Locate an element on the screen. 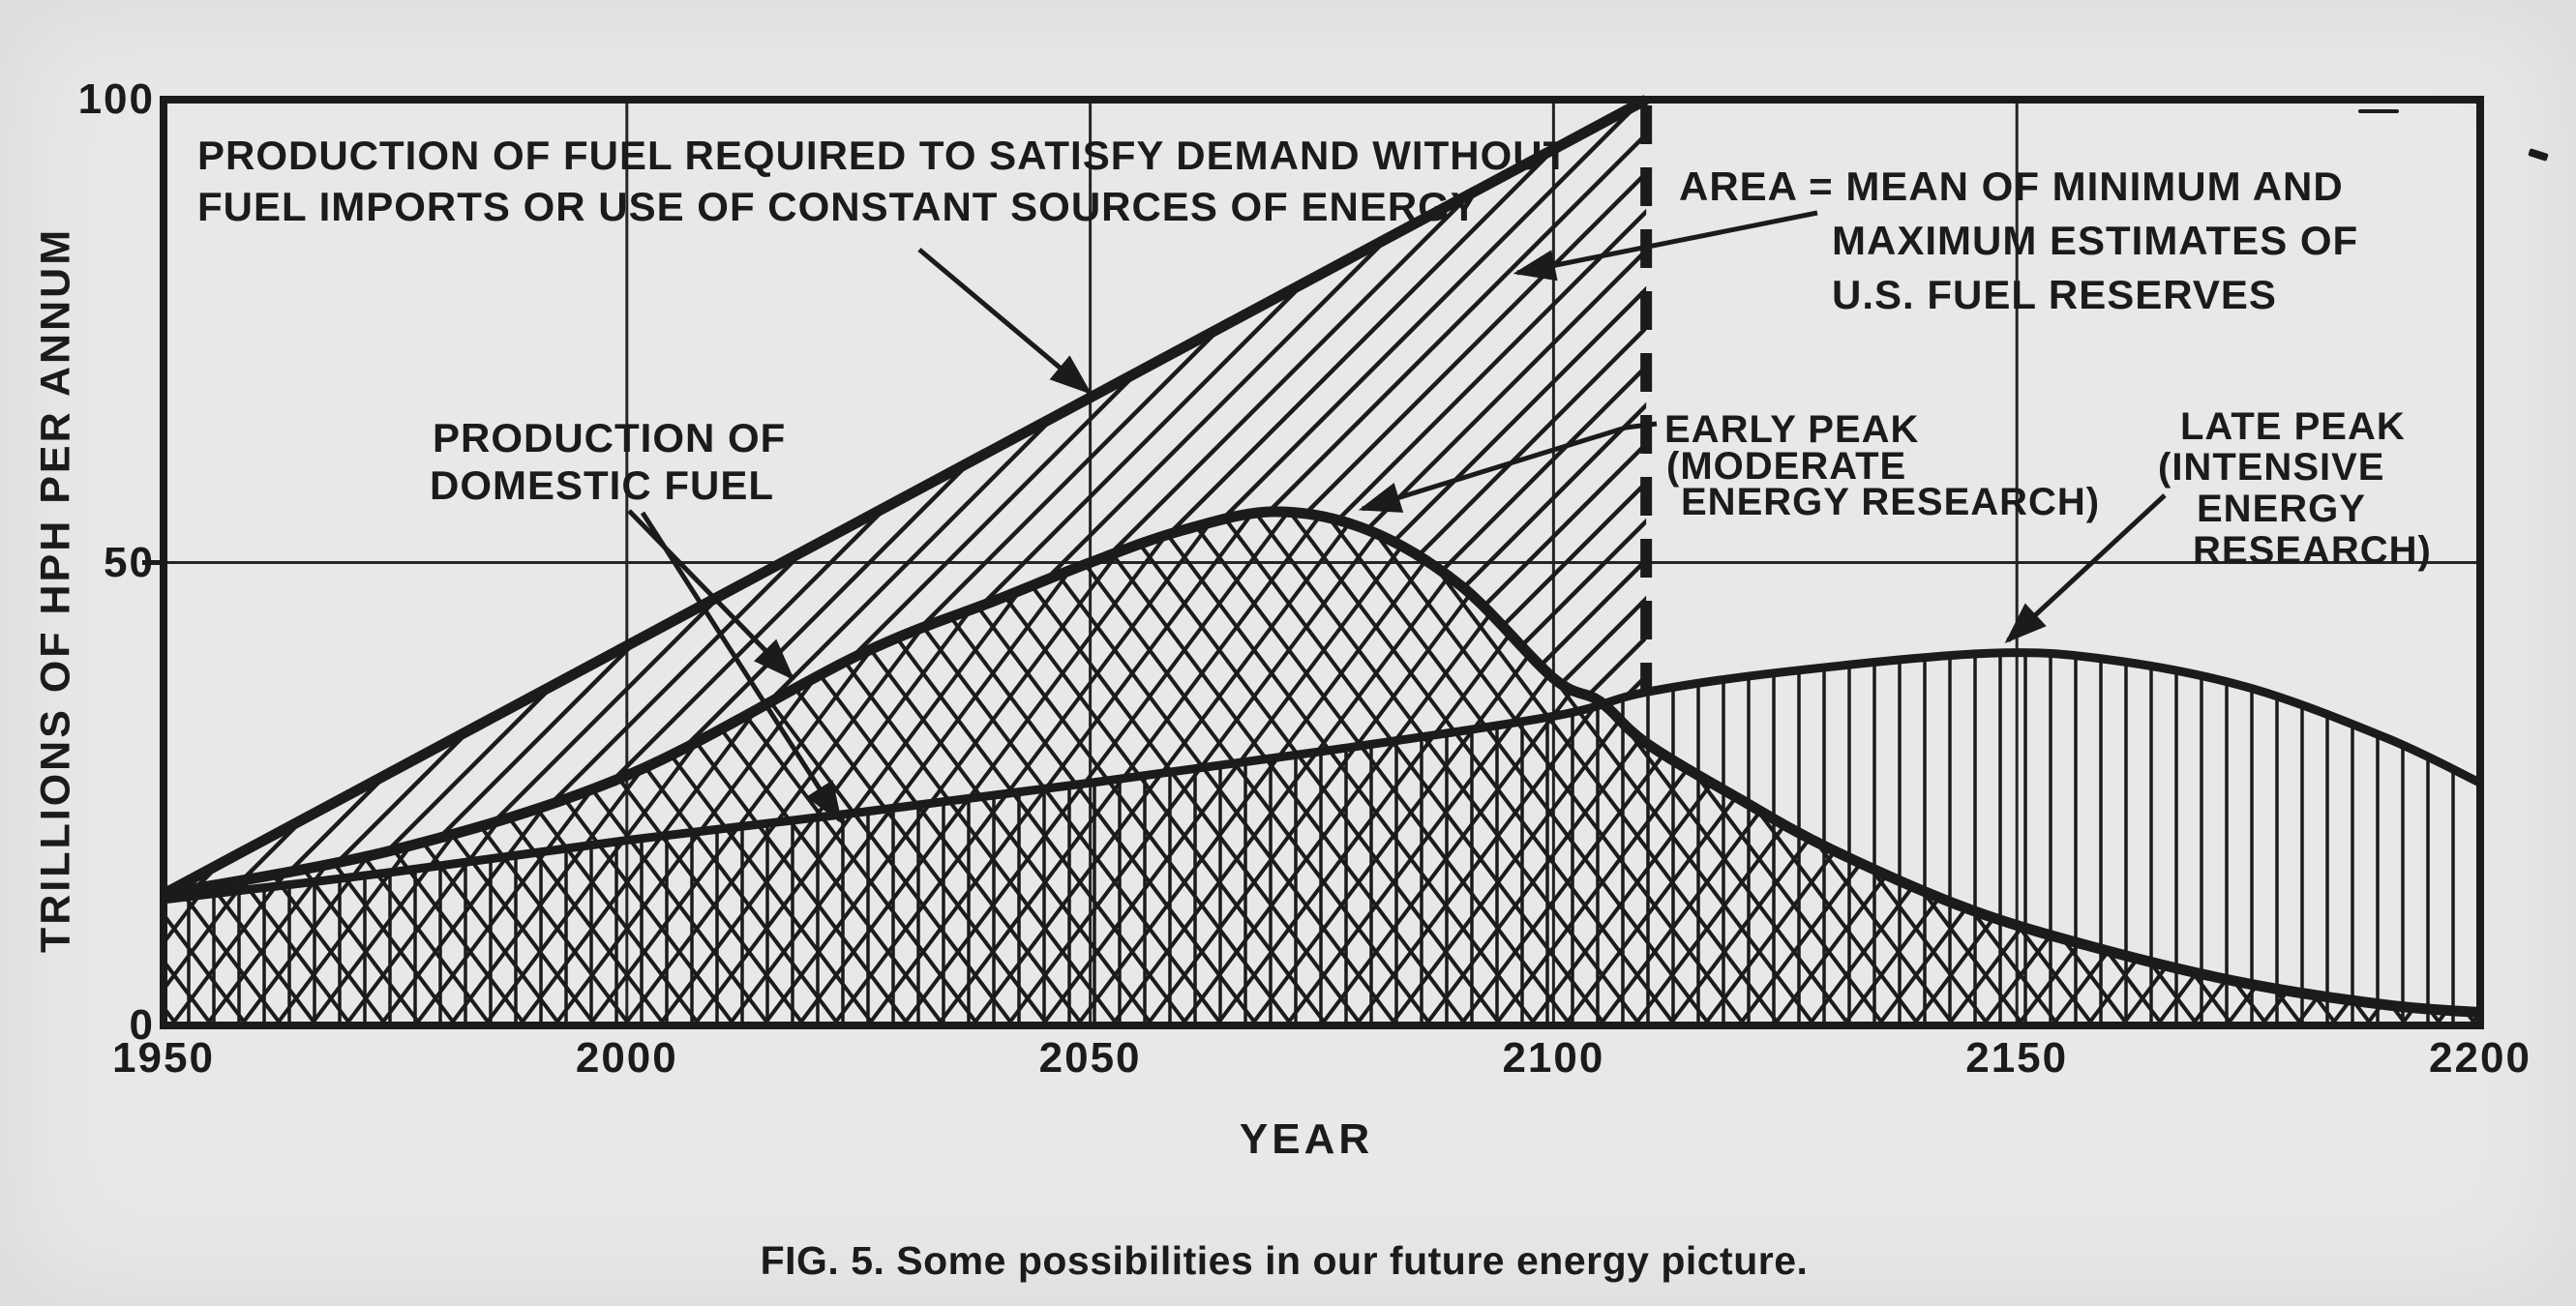  domestic-annotation-line2: DOMESTIC FUEL is located at coordinates (602, 485).